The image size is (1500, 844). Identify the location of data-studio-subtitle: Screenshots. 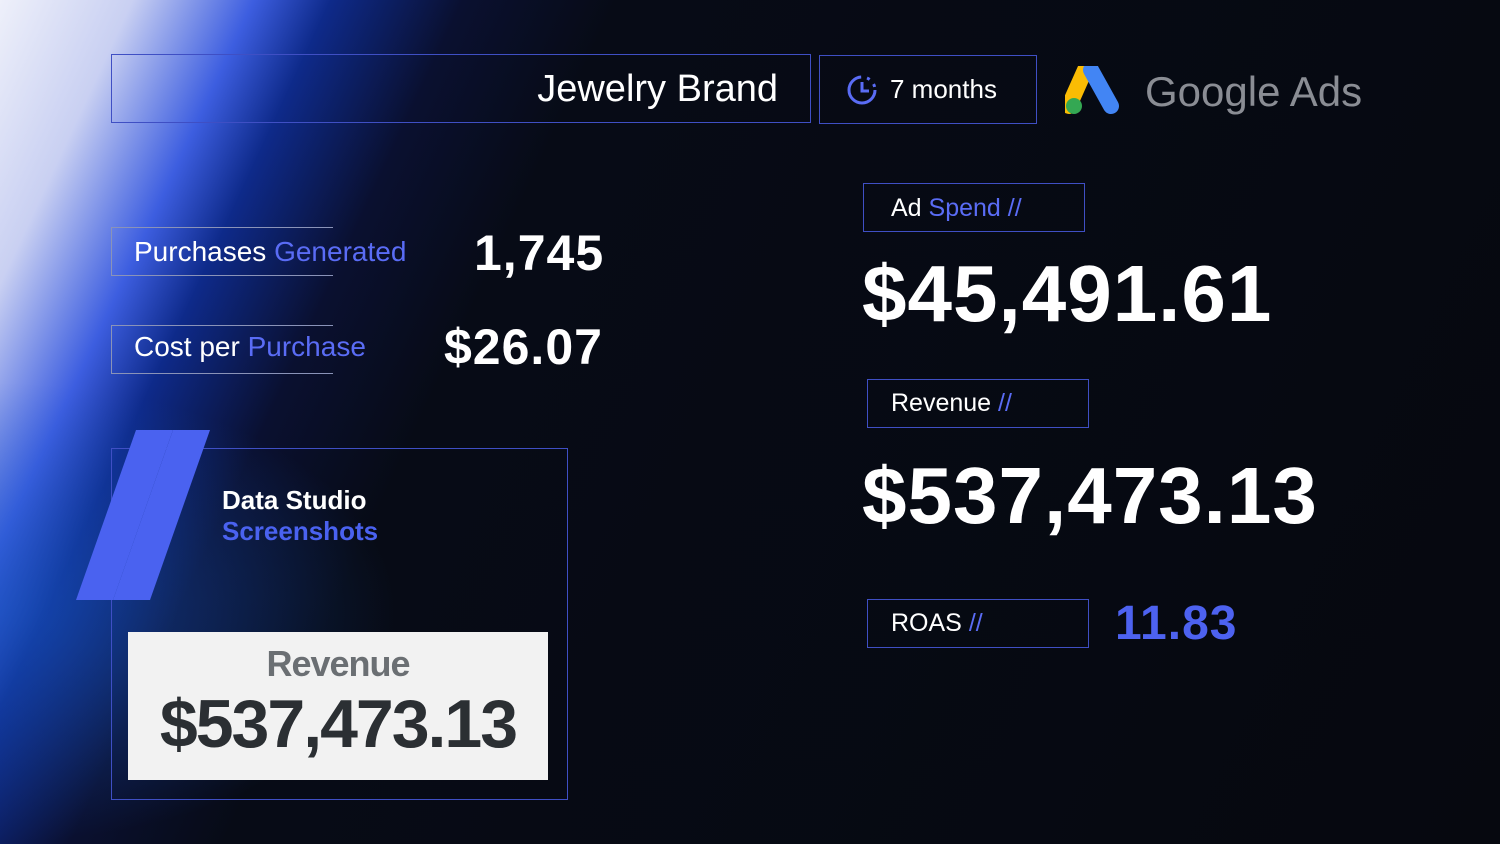
(300, 531).